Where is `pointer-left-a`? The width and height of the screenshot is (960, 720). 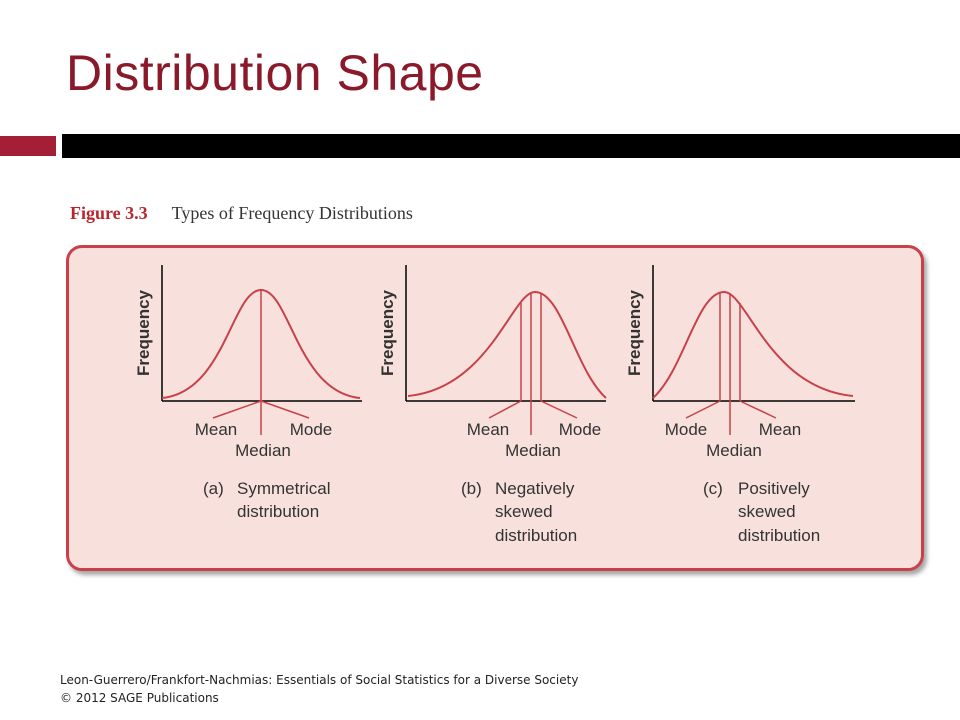
pointer-left-a is located at coordinates (237, 409).